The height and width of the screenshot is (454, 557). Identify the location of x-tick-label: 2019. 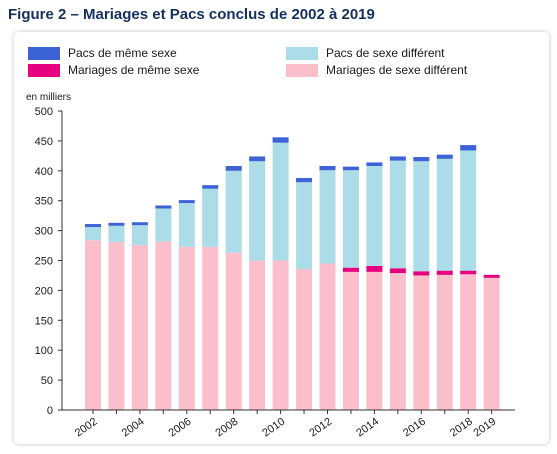
(484, 428).